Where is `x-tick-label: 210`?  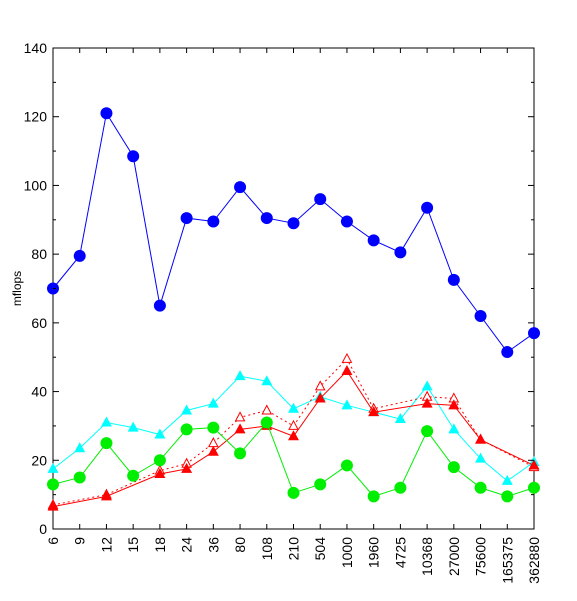
x-tick-label: 210 is located at coordinates (294, 549).